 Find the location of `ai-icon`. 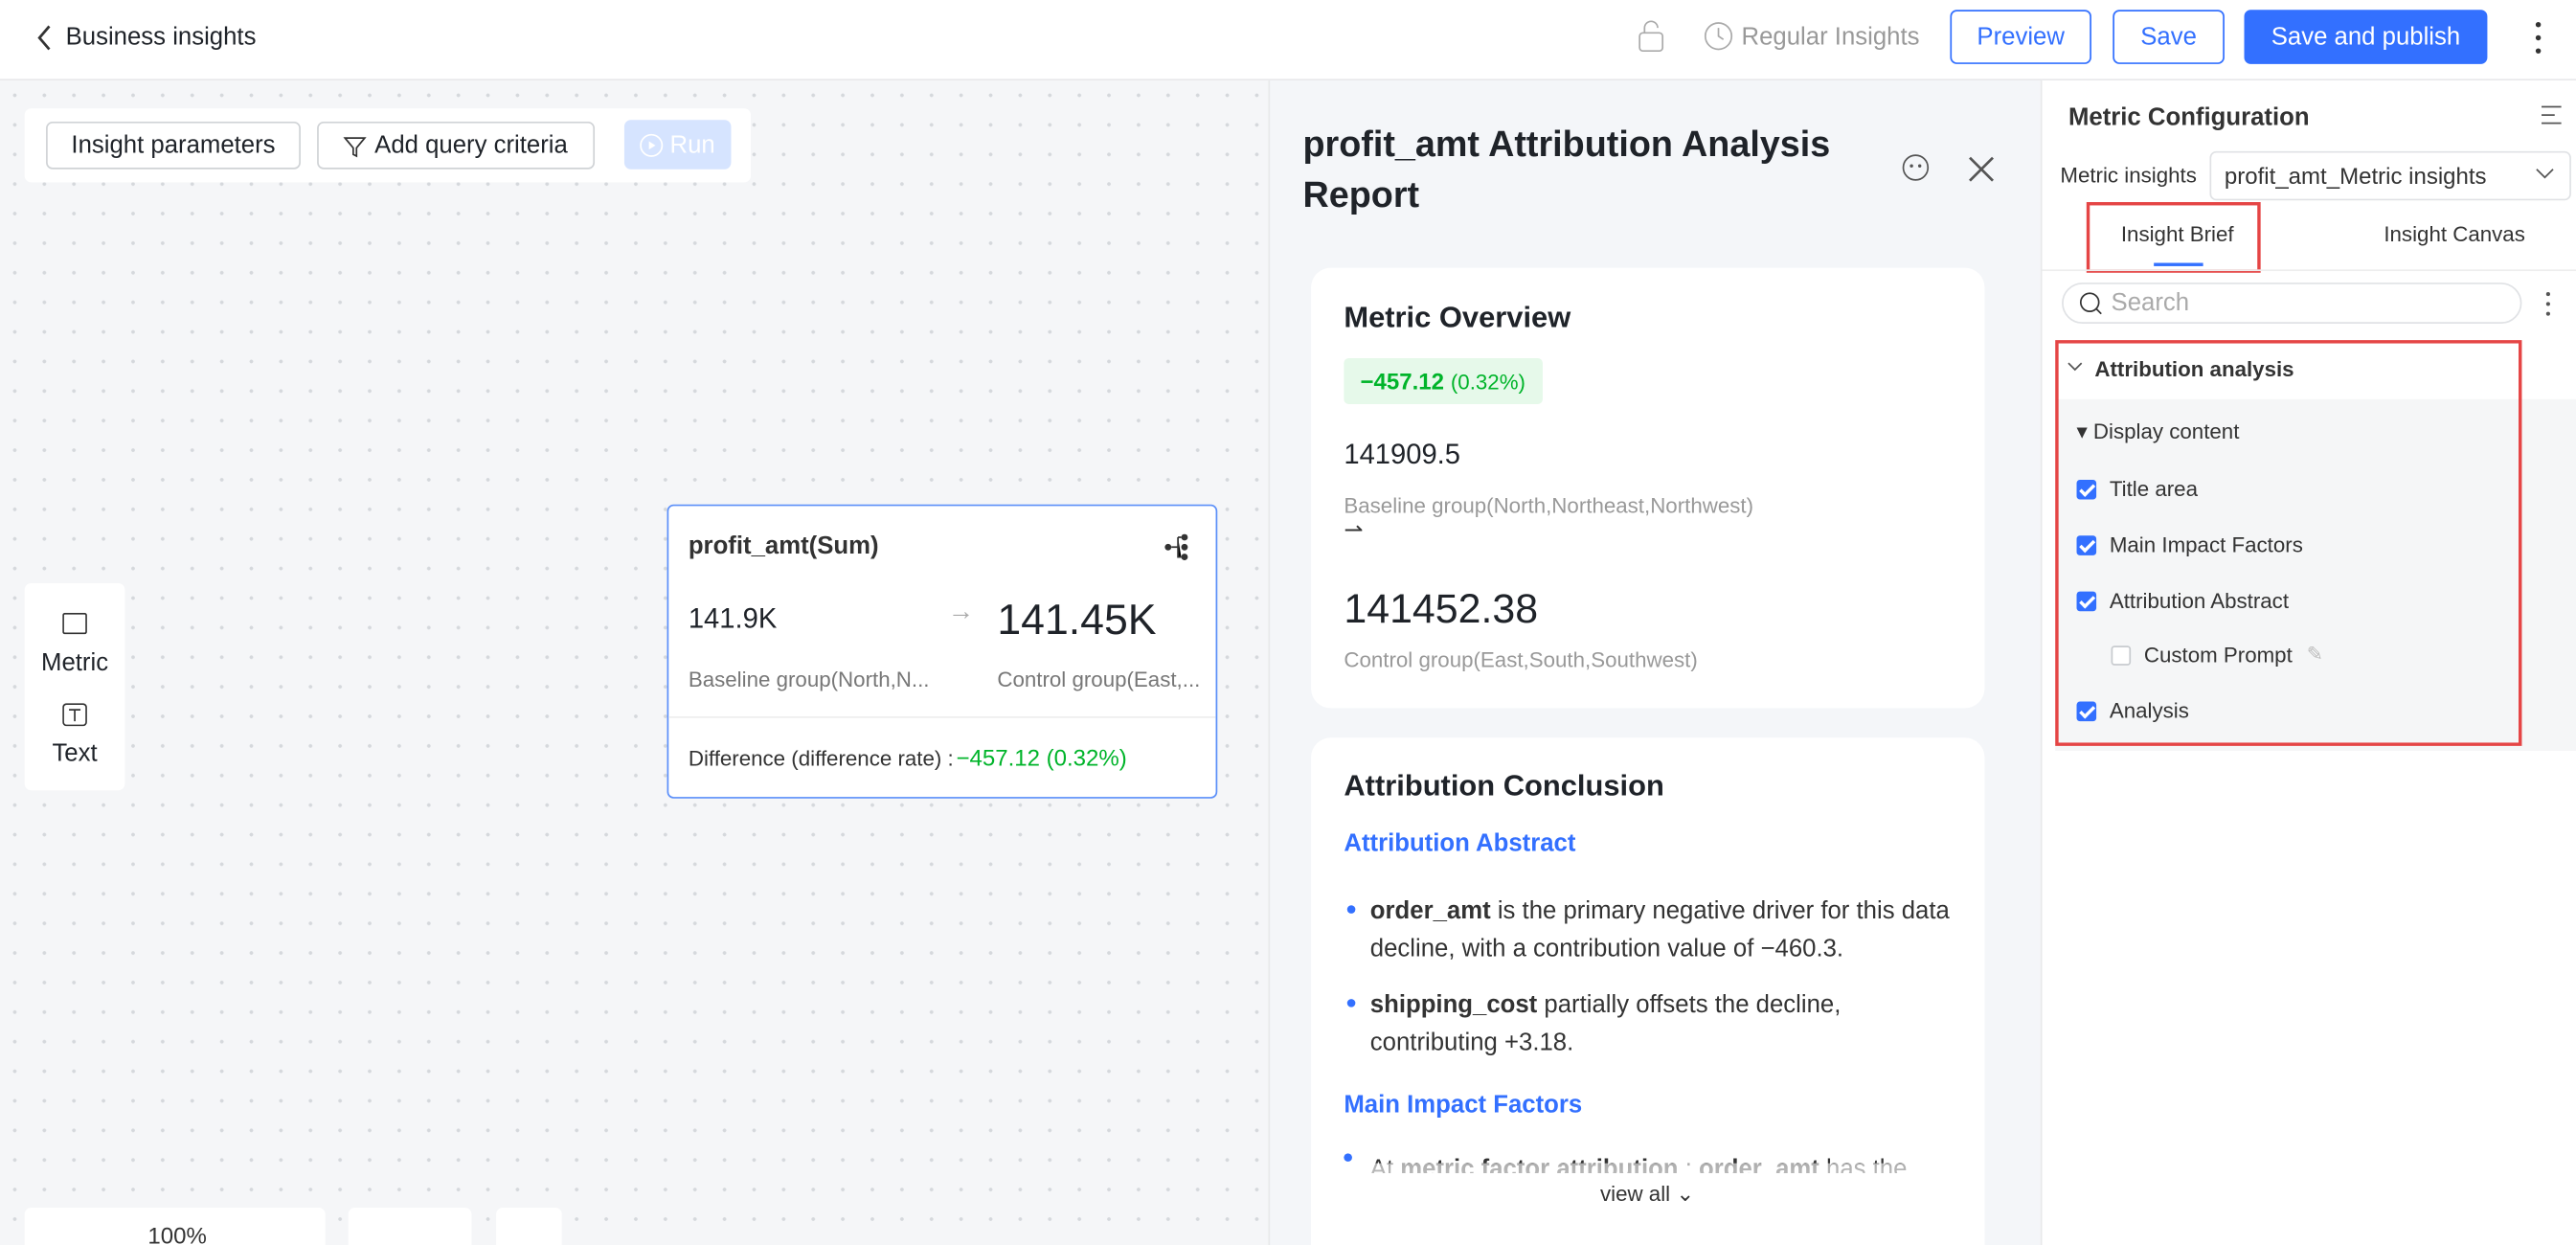

ai-icon is located at coordinates (1917, 168).